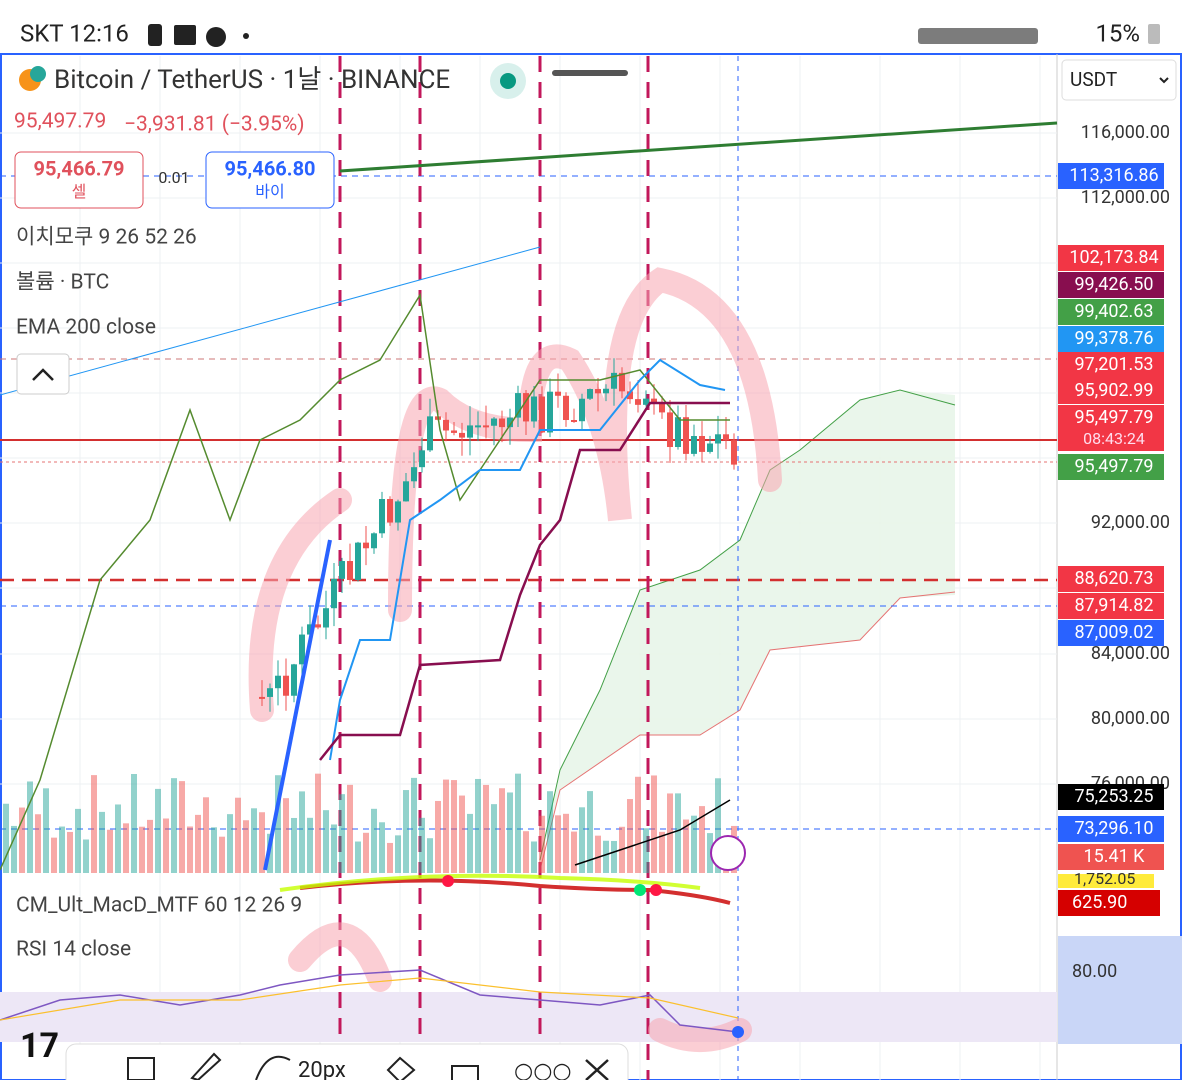 The width and height of the screenshot is (1182, 1080). Describe the element at coordinates (1130, 718) in the screenshot. I see `price-axis-label: 80,000.00` at that location.